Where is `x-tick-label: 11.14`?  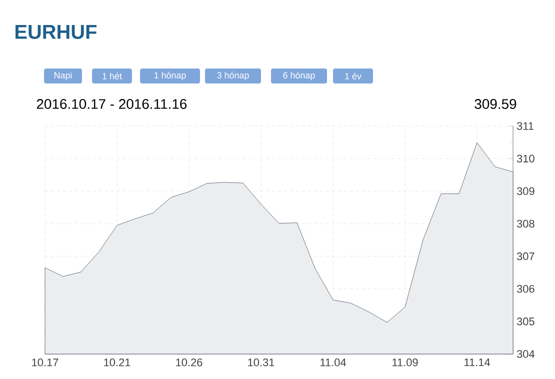 x-tick-label: 11.14 is located at coordinates (477, 362).